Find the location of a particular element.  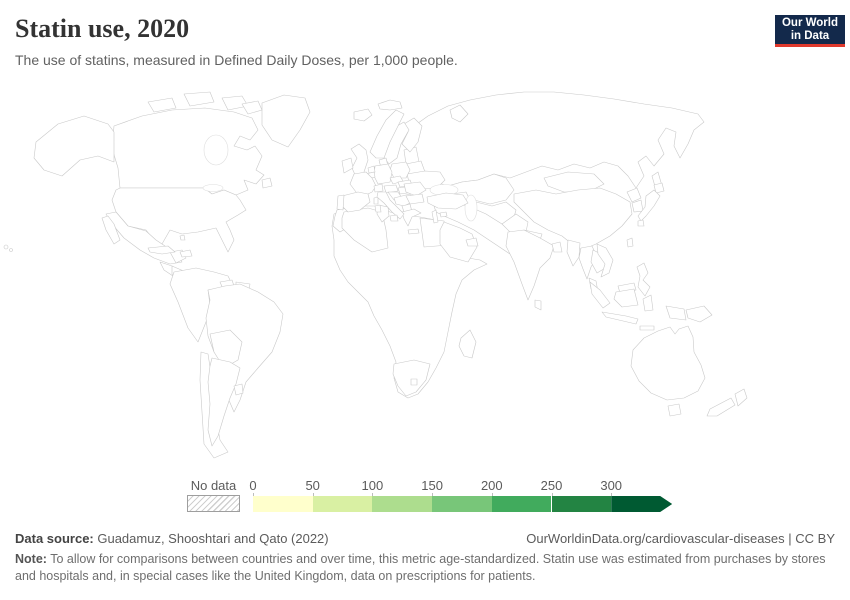

country-italy is located at coordinates (390, 205).